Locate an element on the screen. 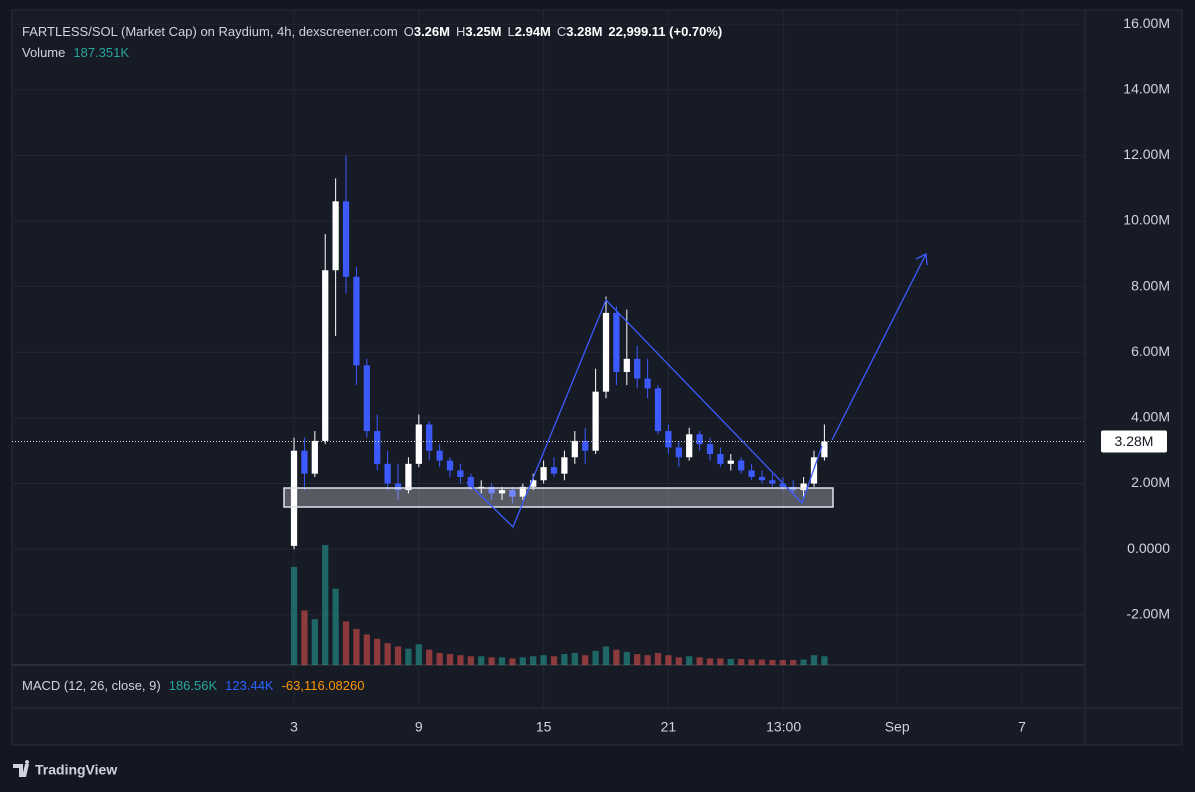 The height and width of the screenshot is (792, 1195). ohlc-value: 3.28M is located at coordinates (584, 31).